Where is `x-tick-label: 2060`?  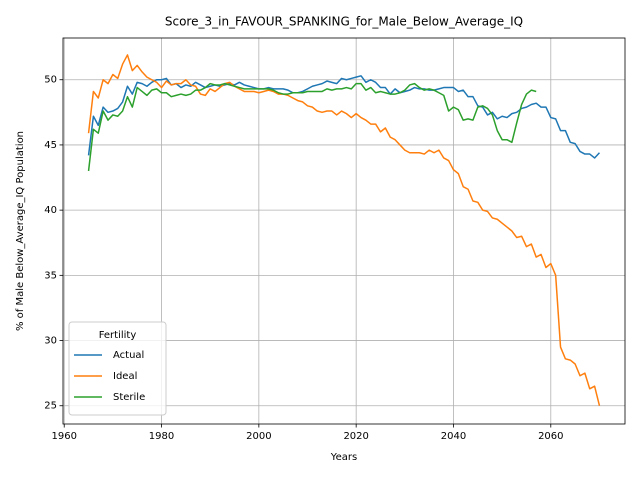 x-tick-label: 2060 is located at coordinates (550, 436).